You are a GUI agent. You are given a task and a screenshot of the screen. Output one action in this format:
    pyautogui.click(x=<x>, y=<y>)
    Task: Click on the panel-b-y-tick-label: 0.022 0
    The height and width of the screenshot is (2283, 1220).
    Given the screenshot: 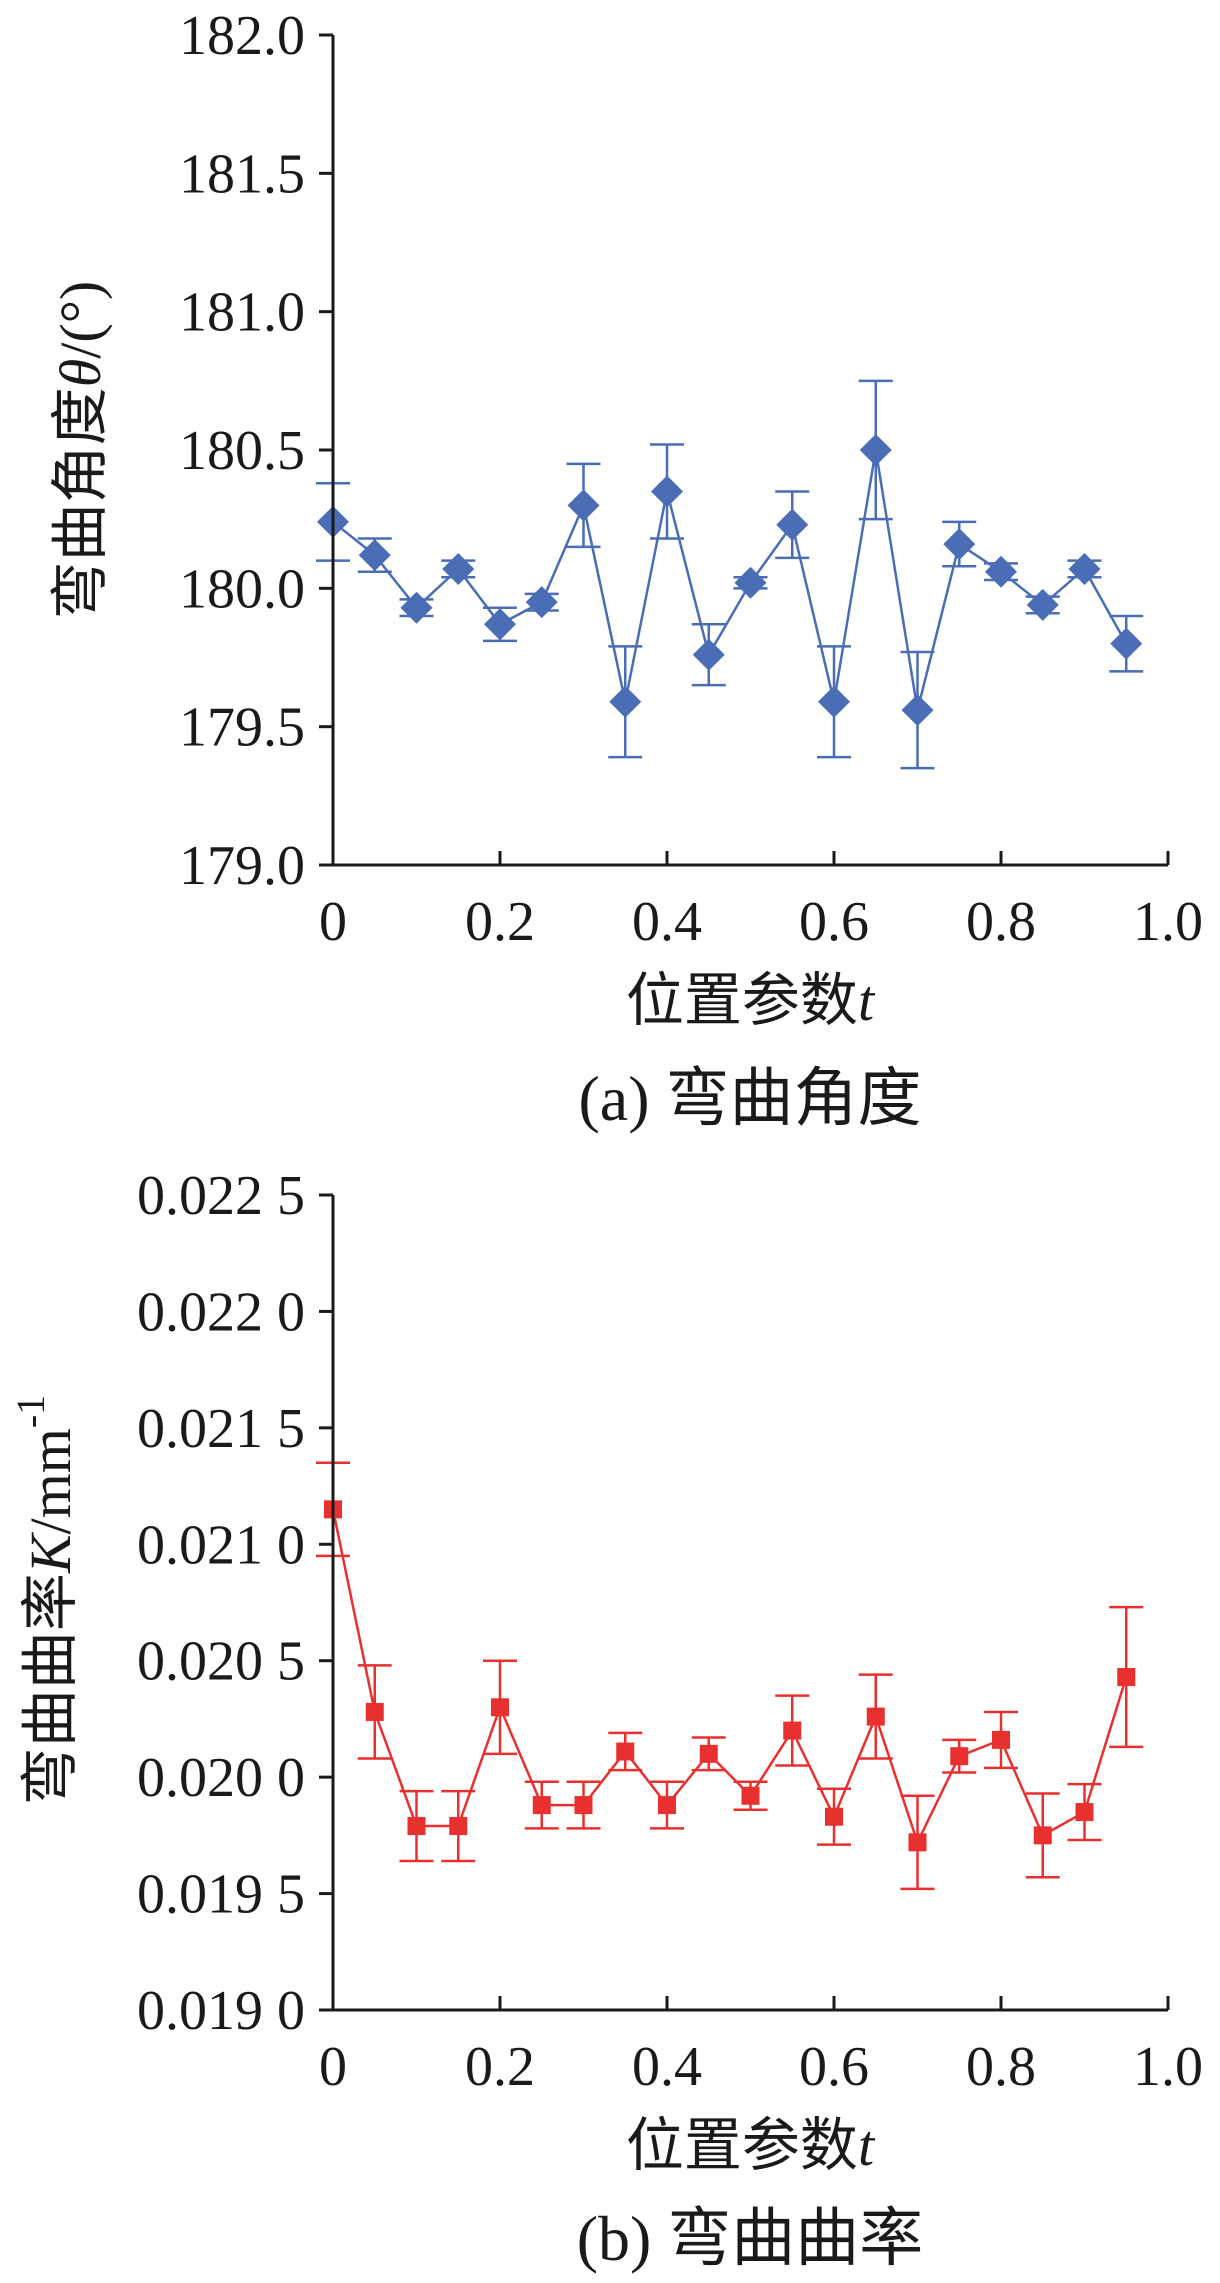 What is the action you would take?
    pyautogui.click(x=221, y=1312)
    